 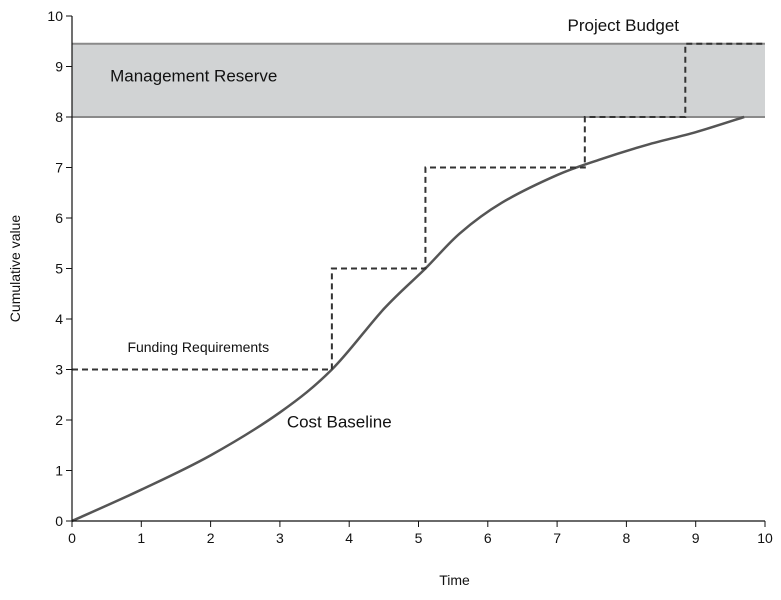 What do you see at coordinates (696, 538) in the screenshot?
I see `x-tick-label: 9` at bounding box center [696, 538].